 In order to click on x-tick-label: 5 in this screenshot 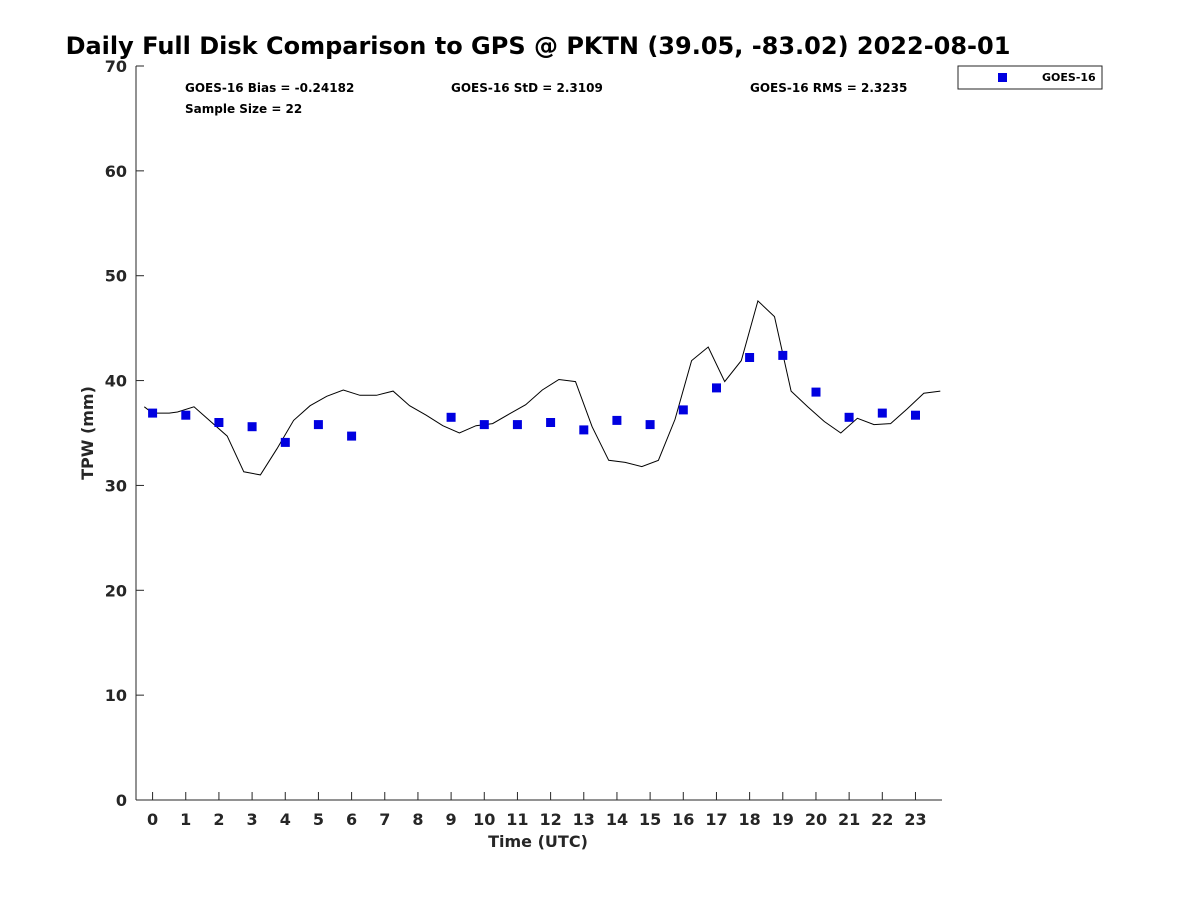, I will do `click(318, 819)`.